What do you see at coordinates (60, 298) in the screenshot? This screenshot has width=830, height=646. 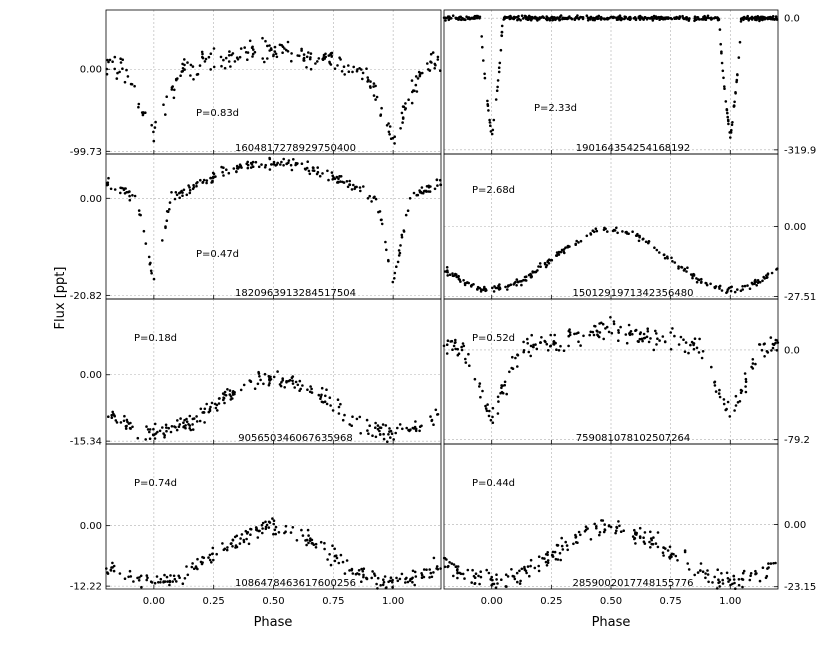 I see `y-axis-label: Flux [ppt]` at bounding box center [60, 298].